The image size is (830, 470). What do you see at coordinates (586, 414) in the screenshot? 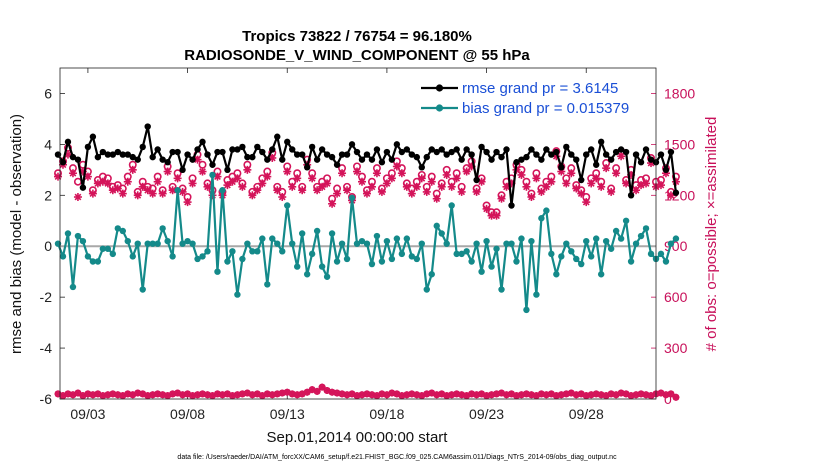
I see `x-tick-label: 09/28` at bounding box center [586, 414].